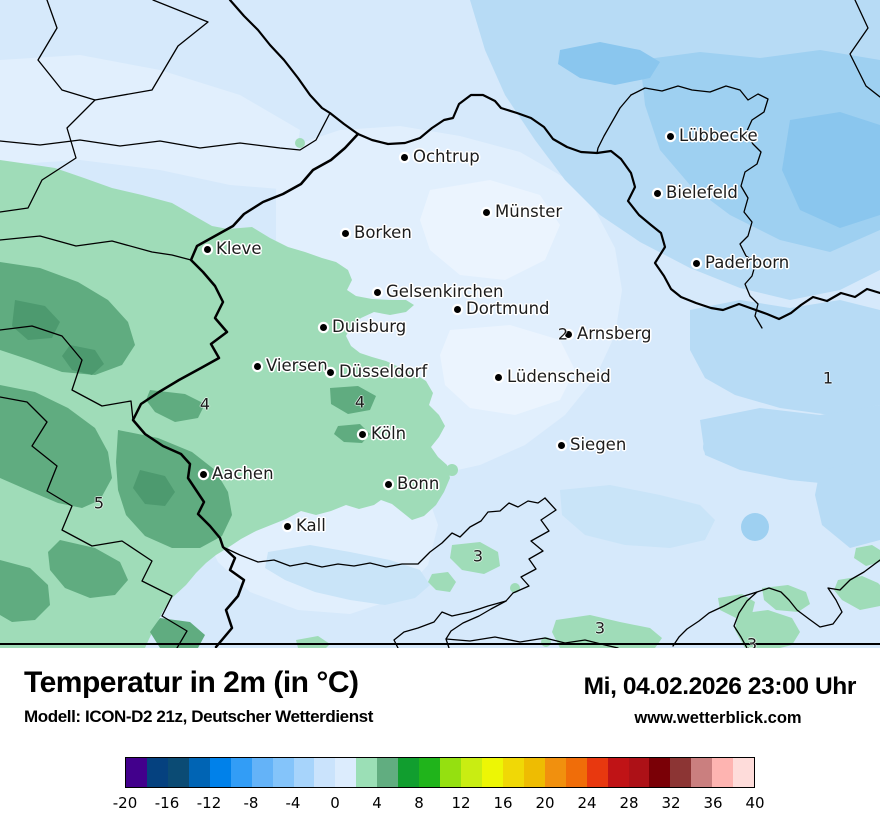 Image resolution: width=880 pixels, height=830 pixels. I want to click on colorbar-tick: -4, so click(293, 803).